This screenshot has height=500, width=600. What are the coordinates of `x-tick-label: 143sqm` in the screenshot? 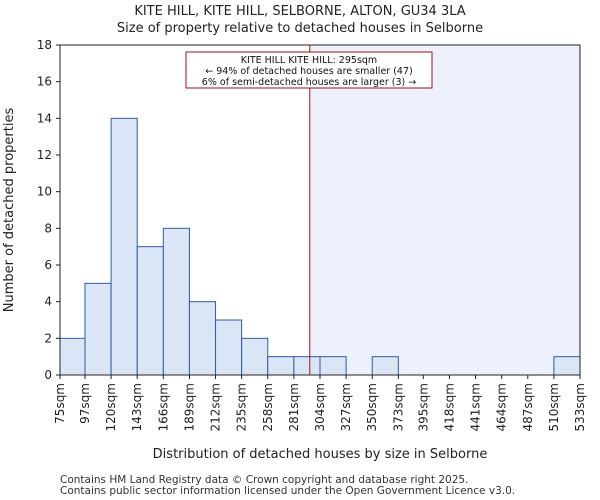 It's located at (137, 407).